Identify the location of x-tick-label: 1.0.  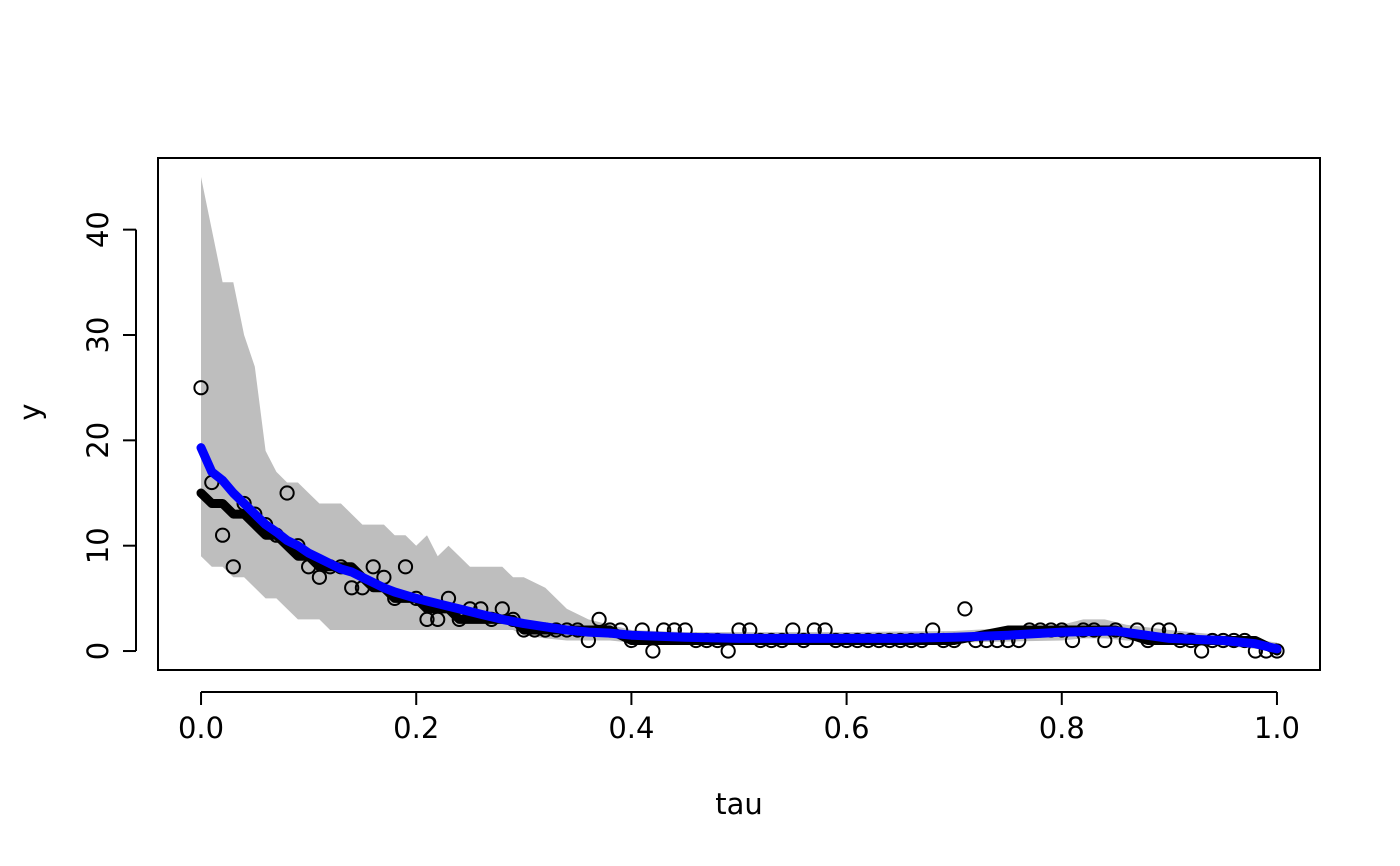
(1277, 728).